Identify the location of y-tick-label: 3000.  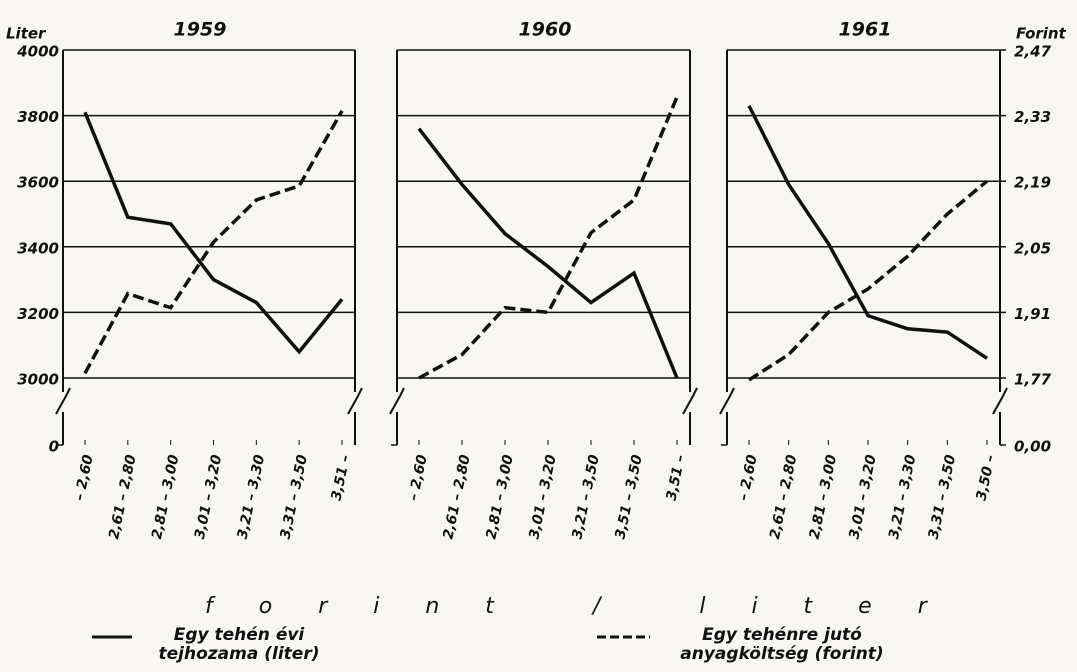
(38, 380).